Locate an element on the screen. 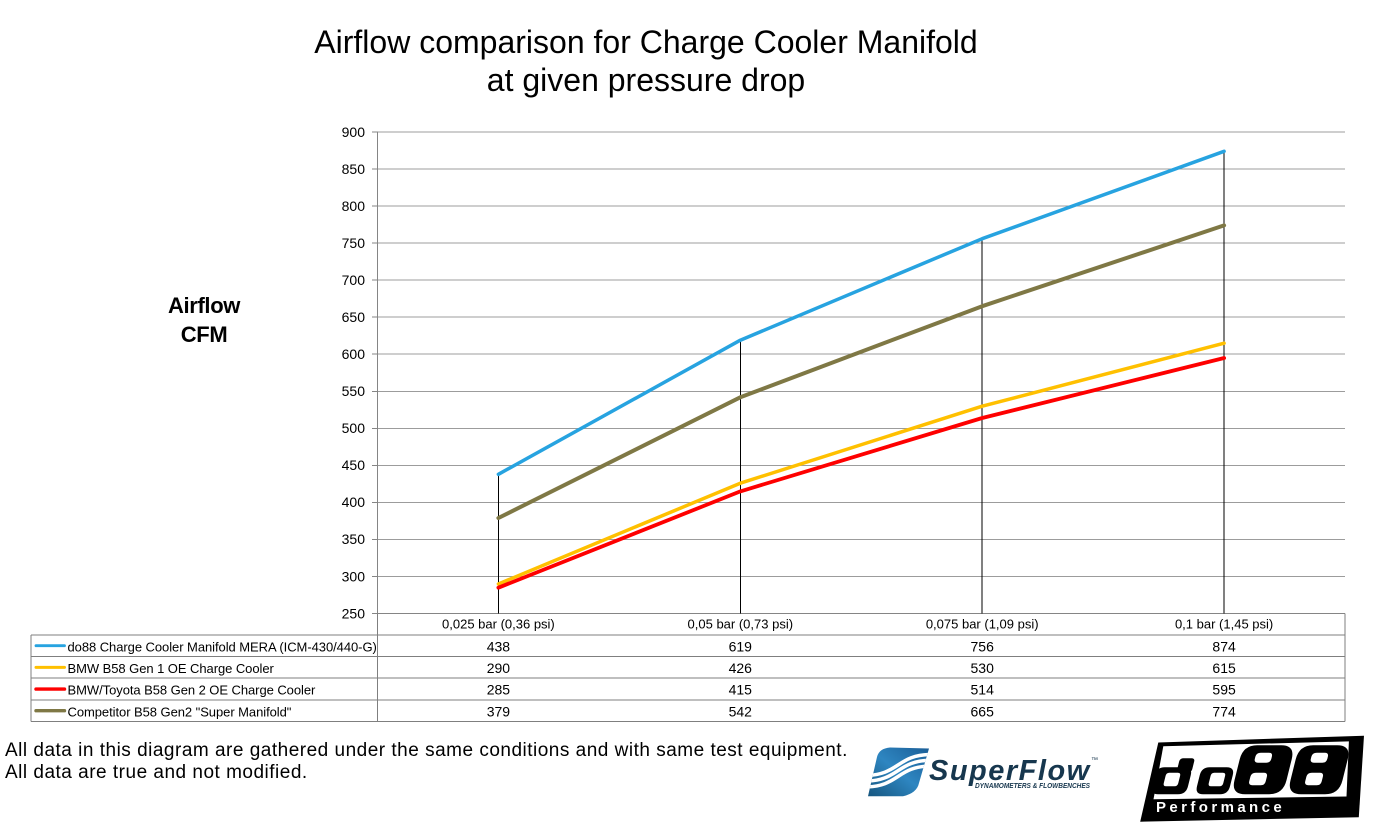 This screenshot has height=826, width=1382. svg-text: 0,075 bar (1,09 psi) is located at coordinates (982, 624).